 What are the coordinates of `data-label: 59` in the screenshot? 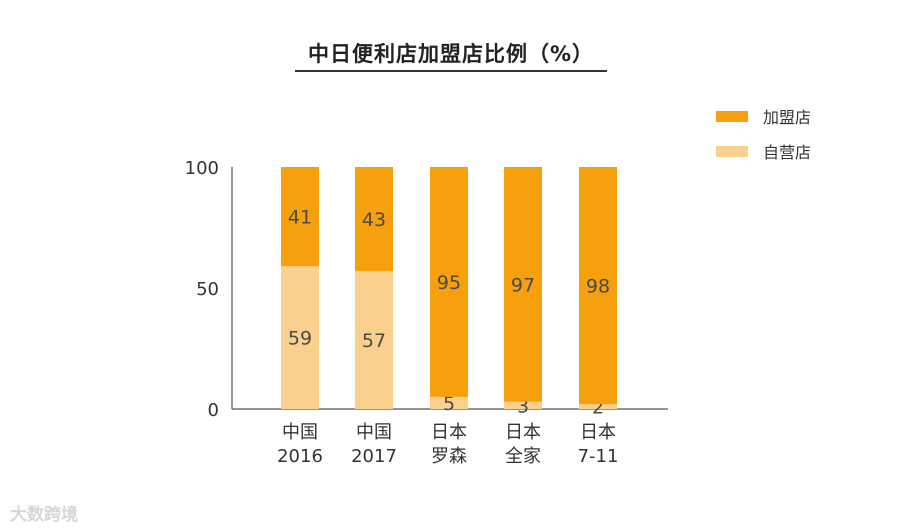 It's located at (300, 339).